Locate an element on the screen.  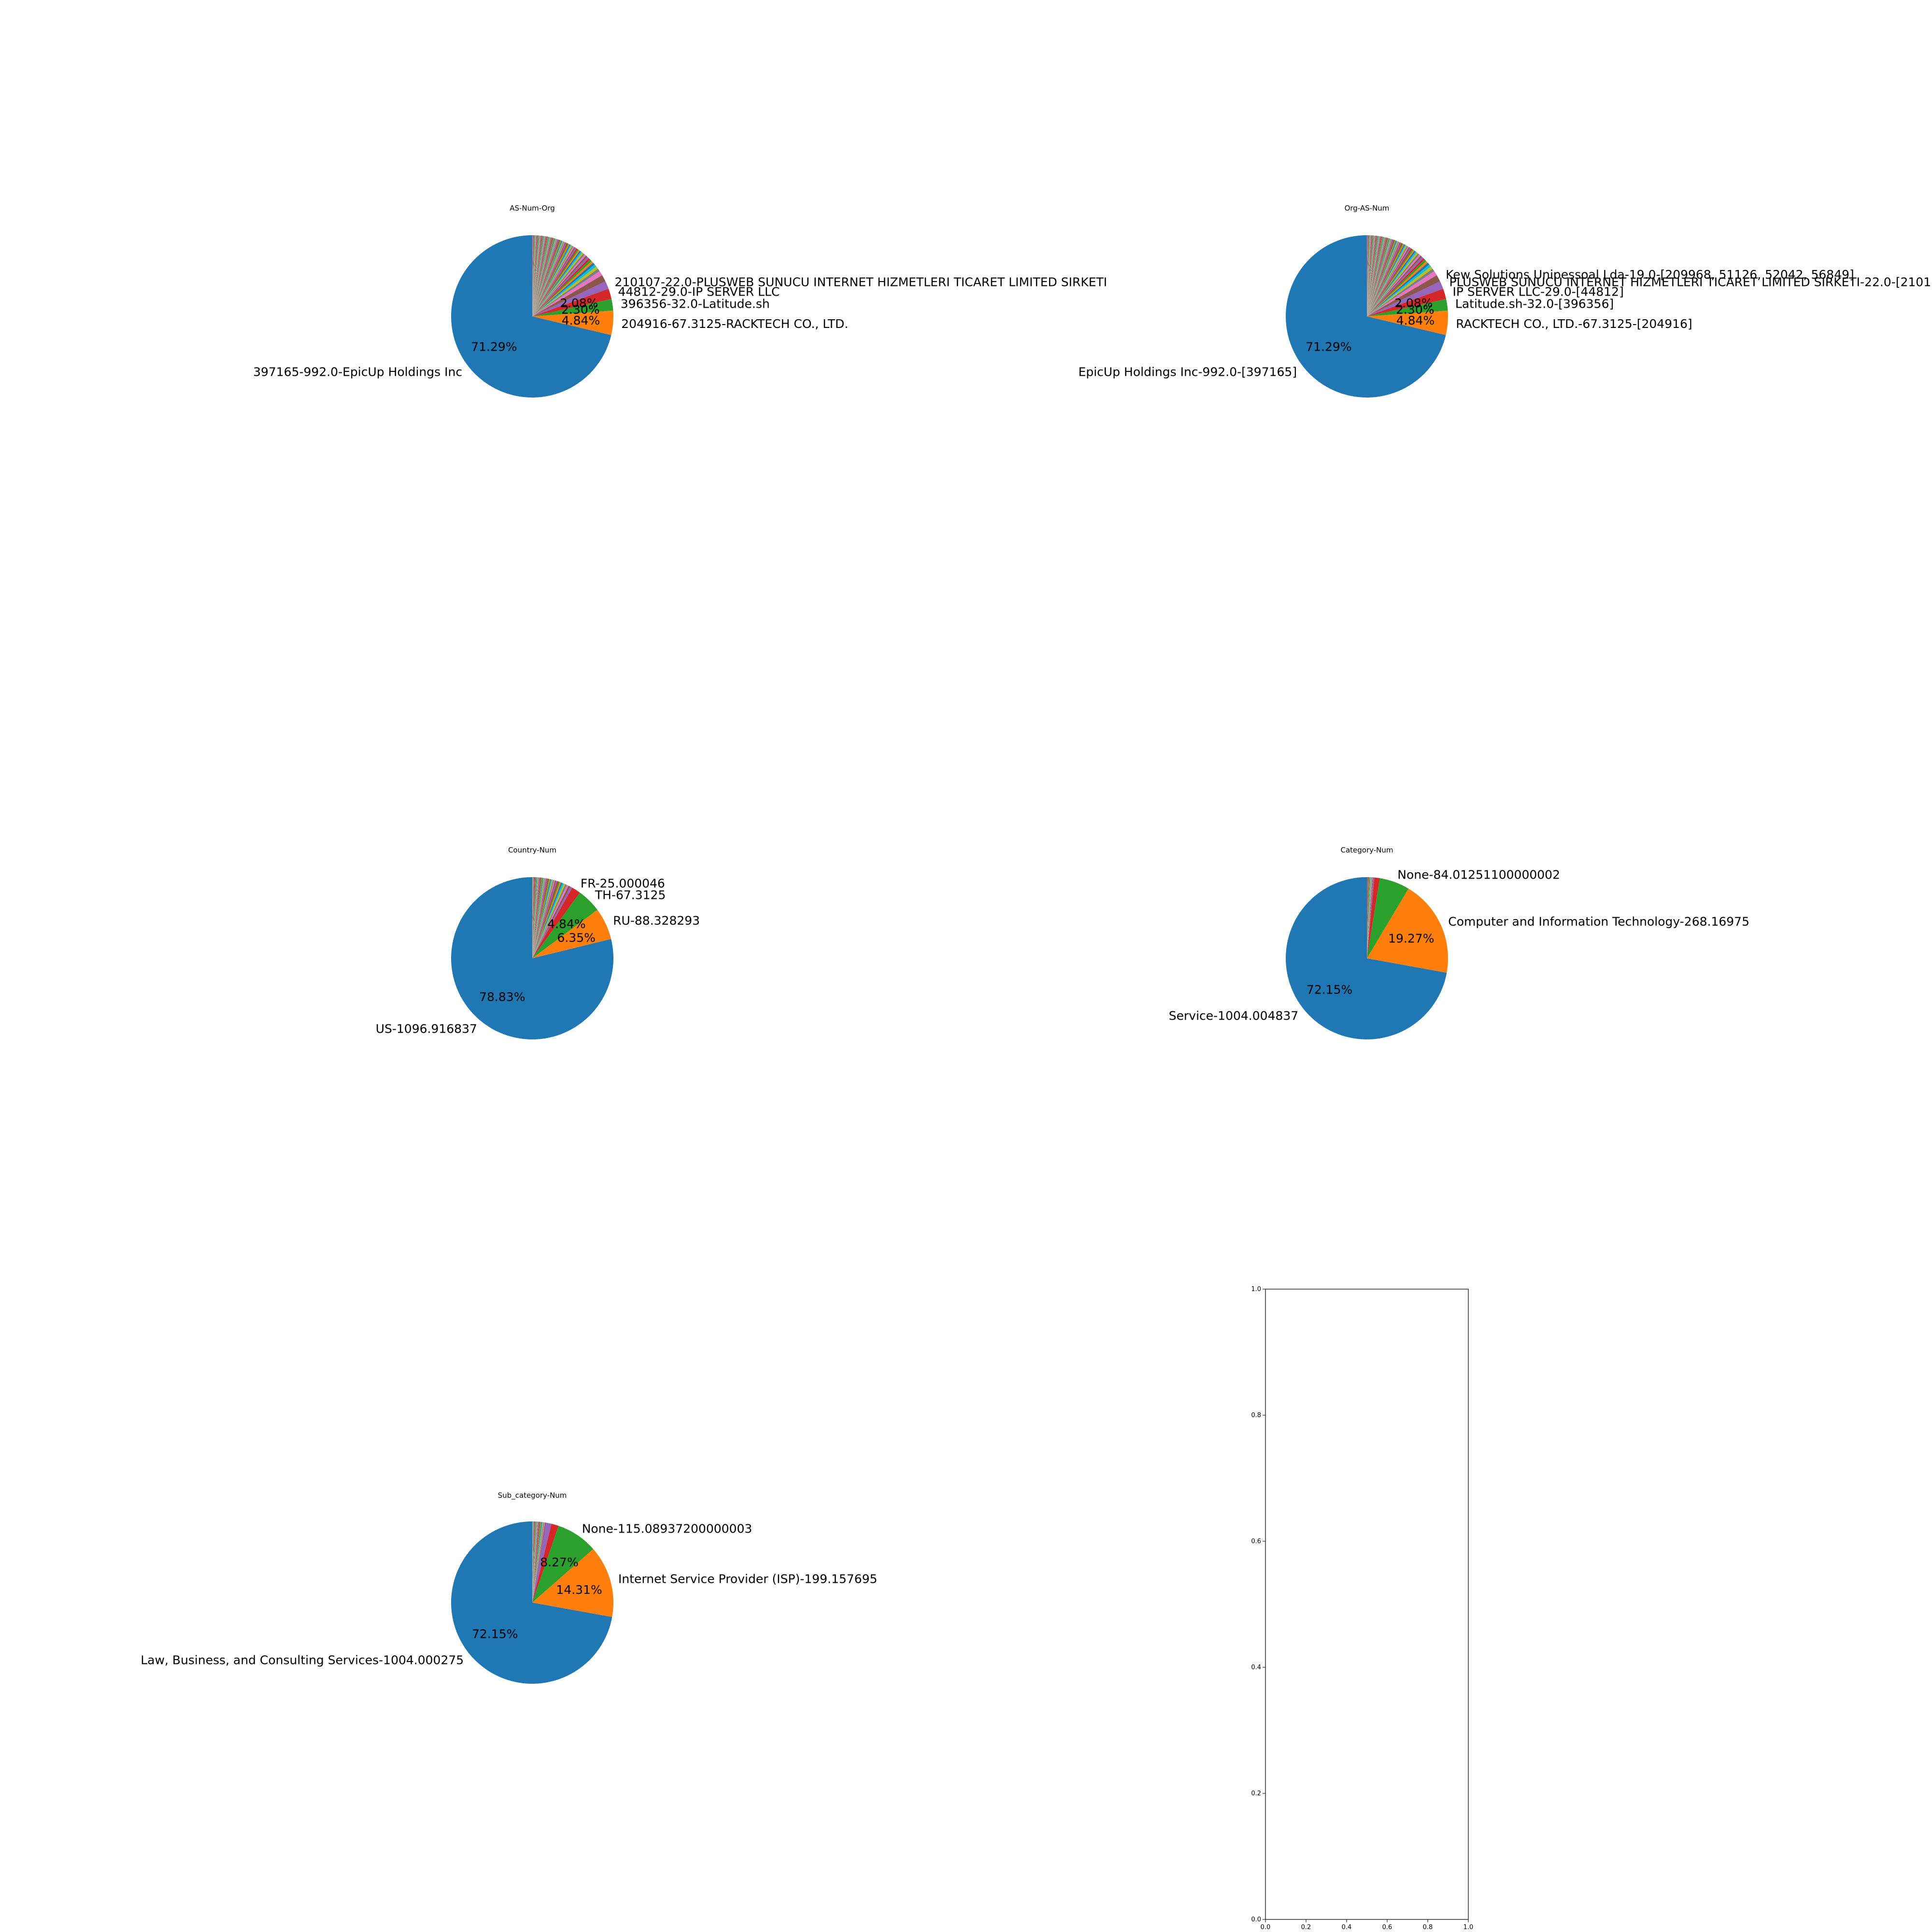
slice-label: FR-25.000046 is located at coordinates (623, 884).